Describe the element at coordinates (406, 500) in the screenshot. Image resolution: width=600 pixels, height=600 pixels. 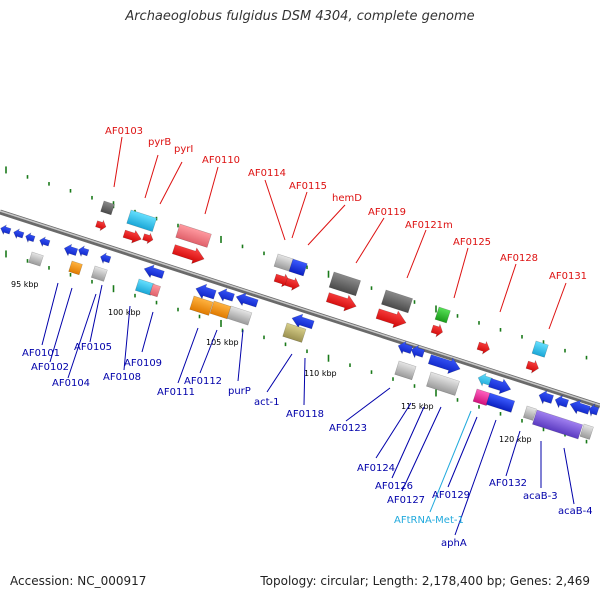
I see `gene-label-af0127: AF0127` at that location.